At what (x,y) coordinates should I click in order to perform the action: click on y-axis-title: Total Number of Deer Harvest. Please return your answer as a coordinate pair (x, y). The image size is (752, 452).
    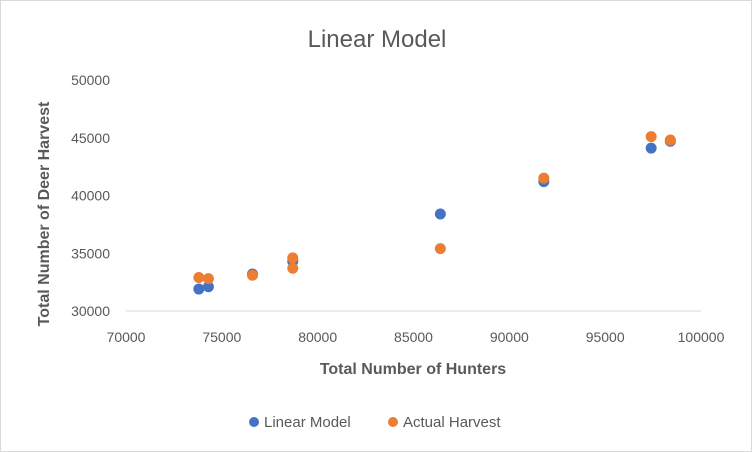
    Looking at the image, I should click on (44, 213).